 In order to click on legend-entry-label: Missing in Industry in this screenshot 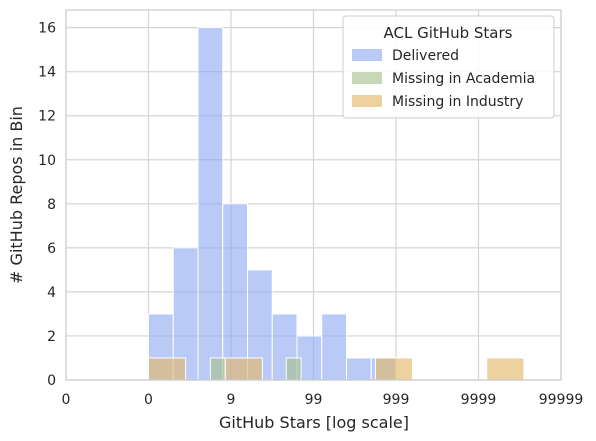, I will do `click(457, 102)`.